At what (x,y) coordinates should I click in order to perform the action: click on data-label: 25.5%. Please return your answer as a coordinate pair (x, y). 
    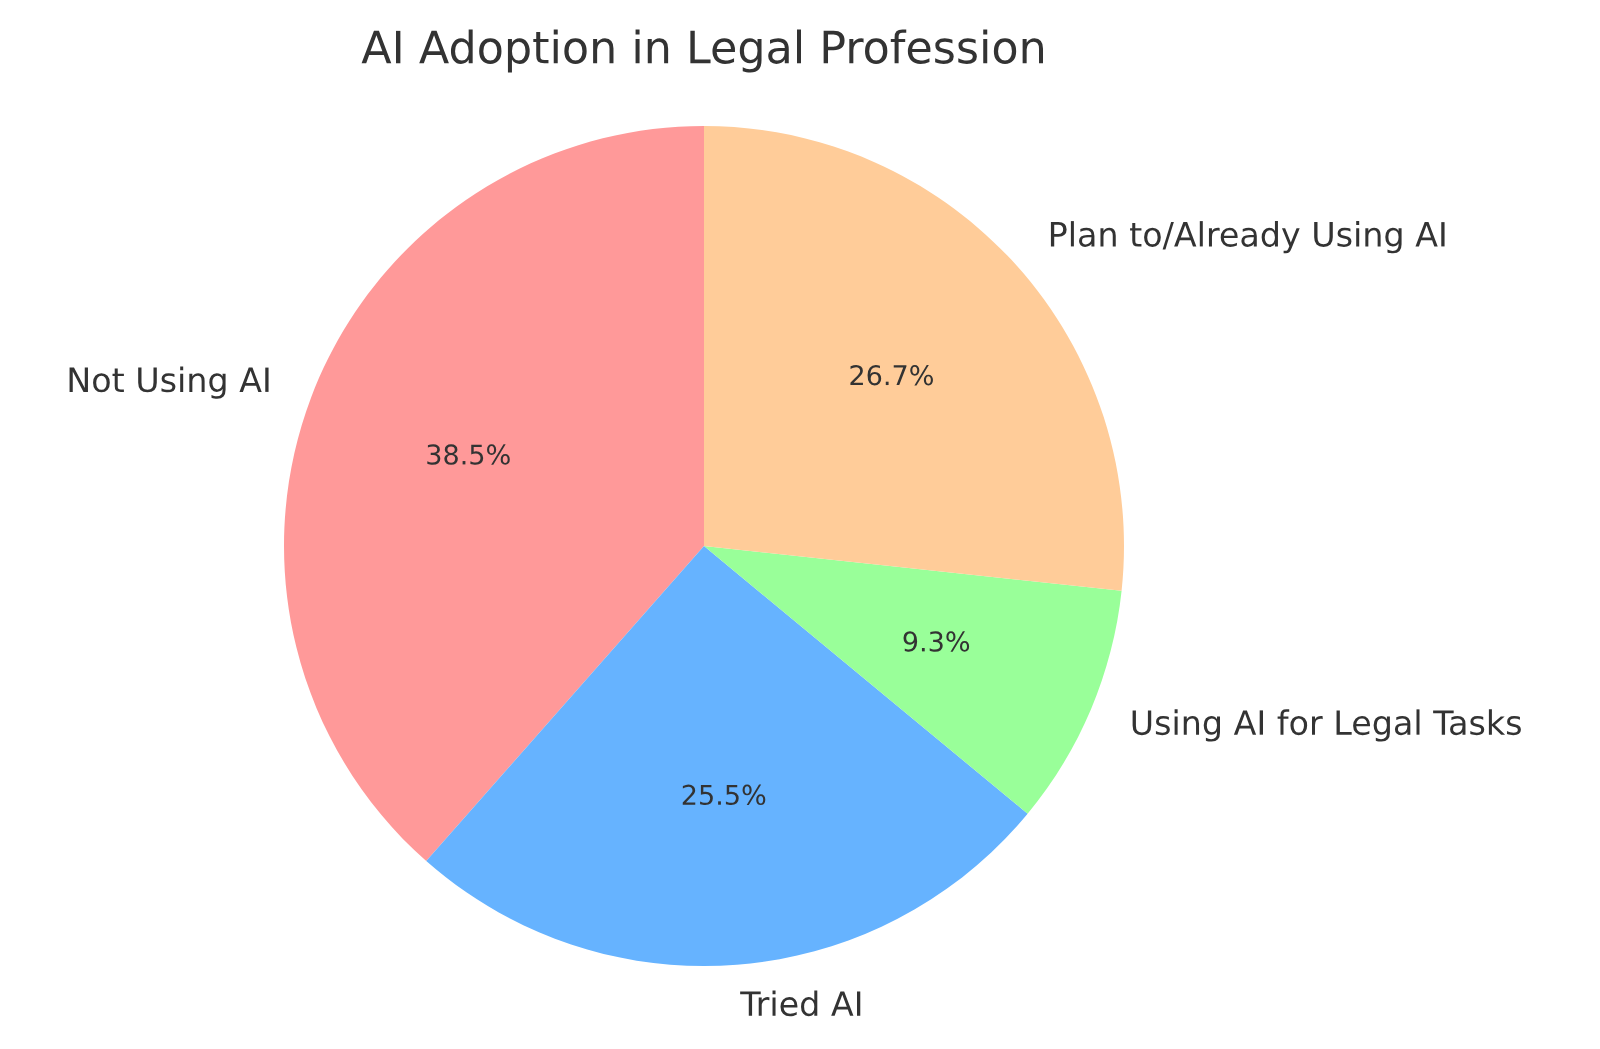
    Looking at the image, I should click on (724, 795).